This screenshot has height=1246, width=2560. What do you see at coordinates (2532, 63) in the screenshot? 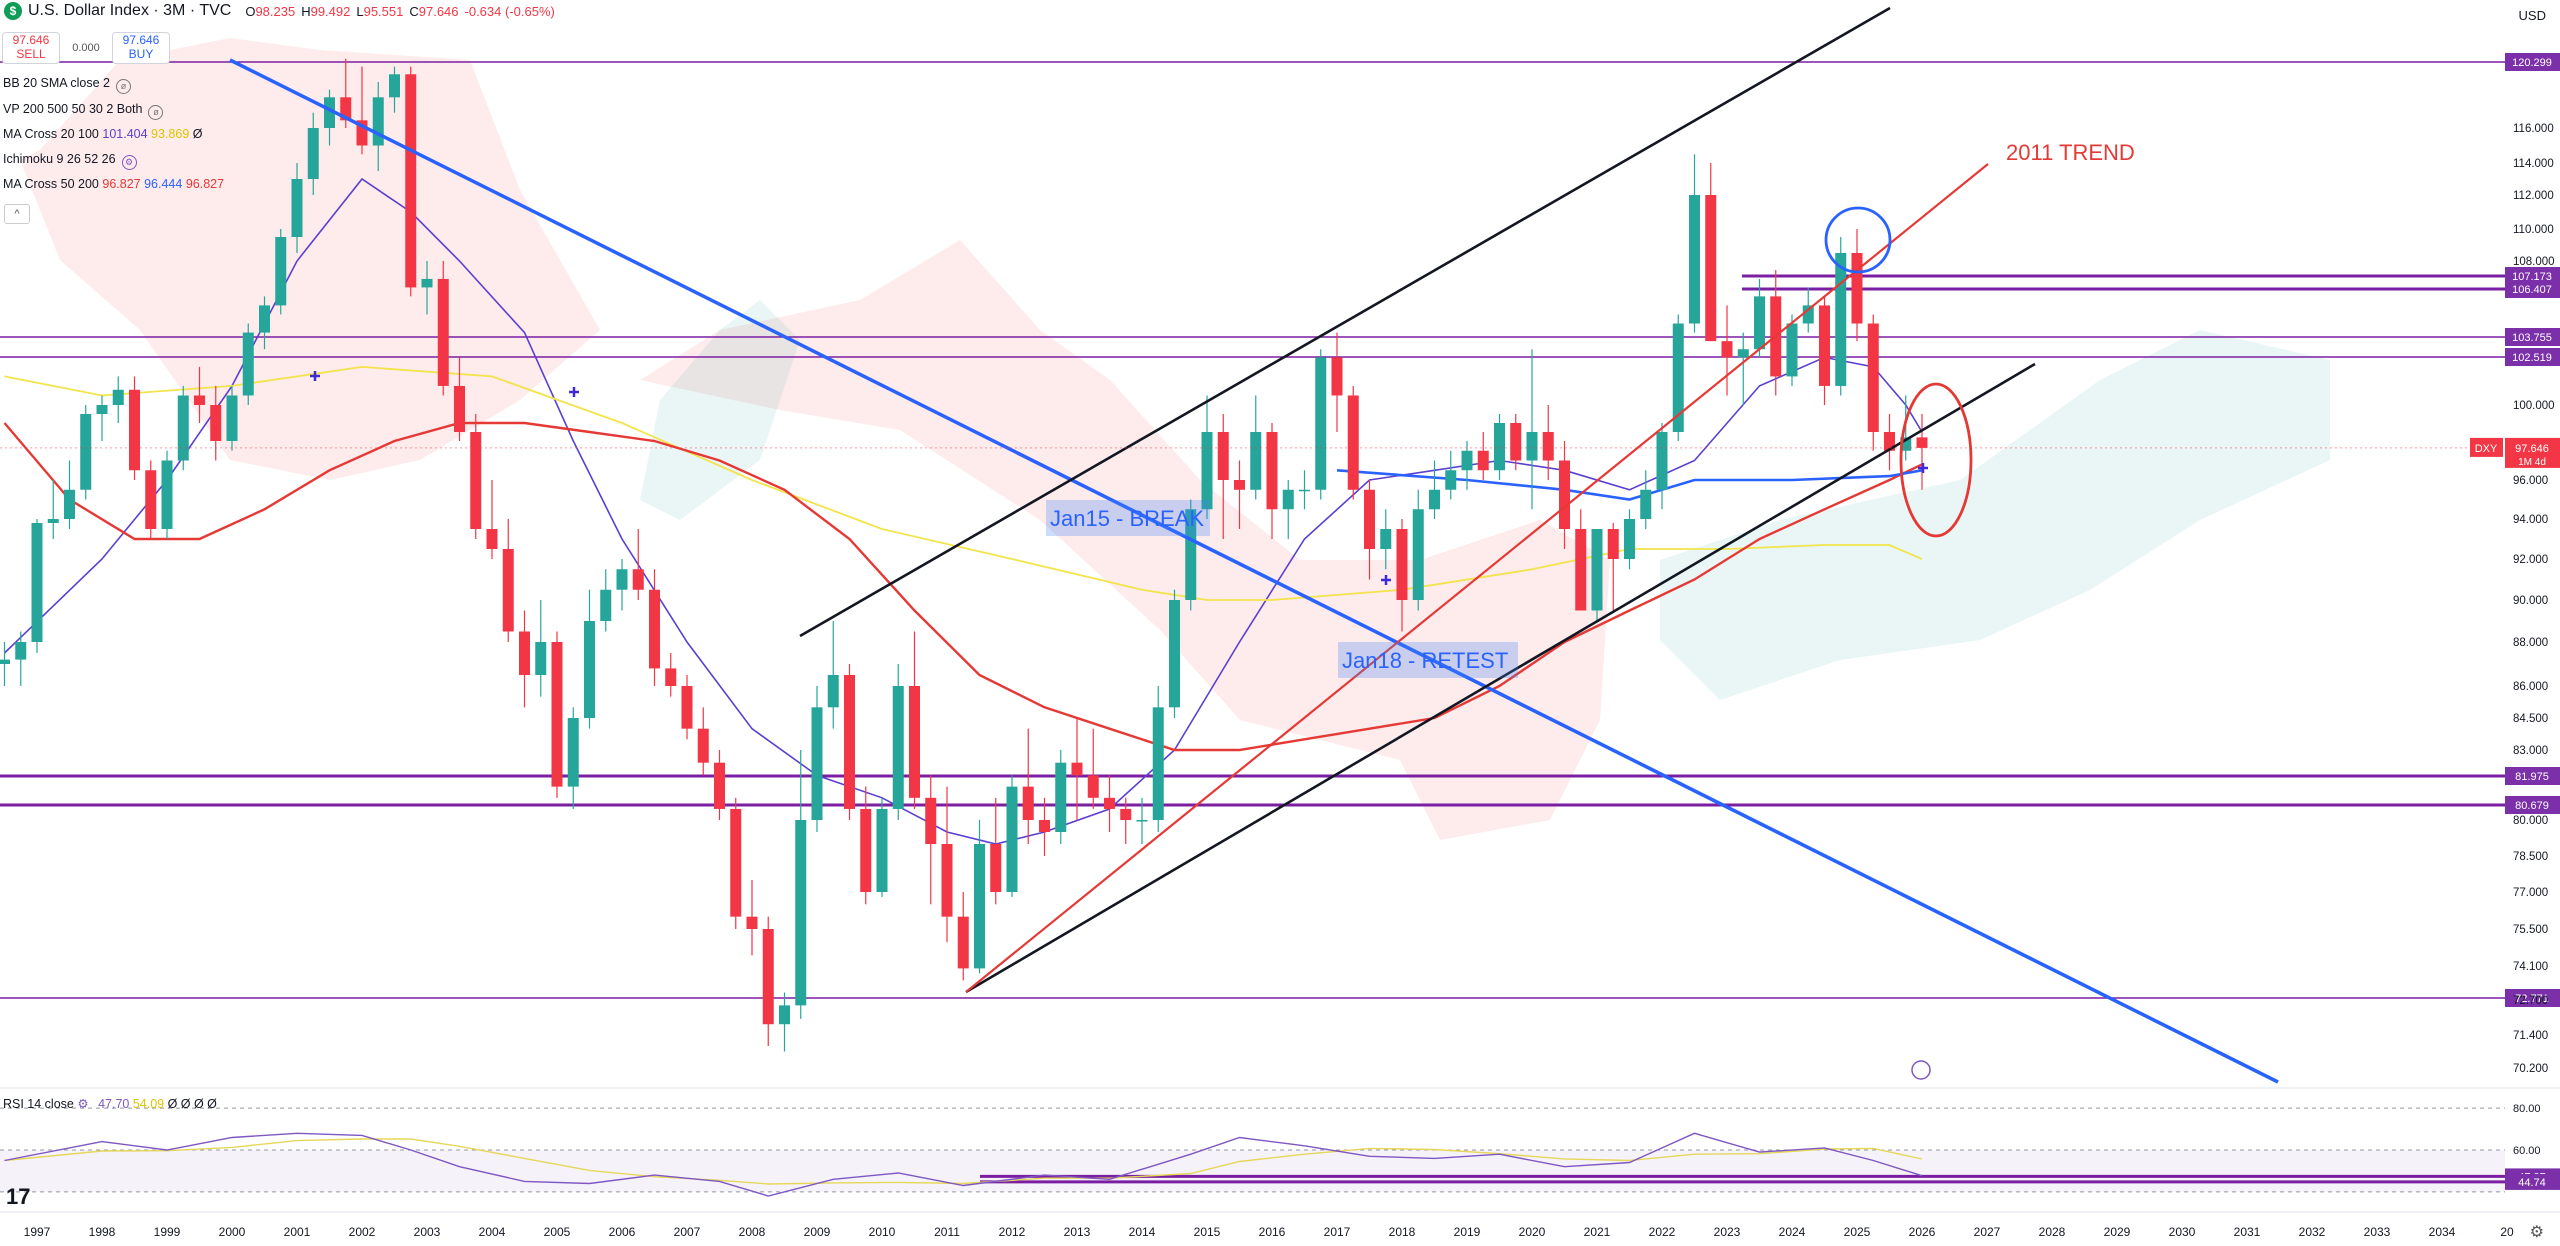
I see `level-tag-label: 120.299` at bounding box center [2532, 63].